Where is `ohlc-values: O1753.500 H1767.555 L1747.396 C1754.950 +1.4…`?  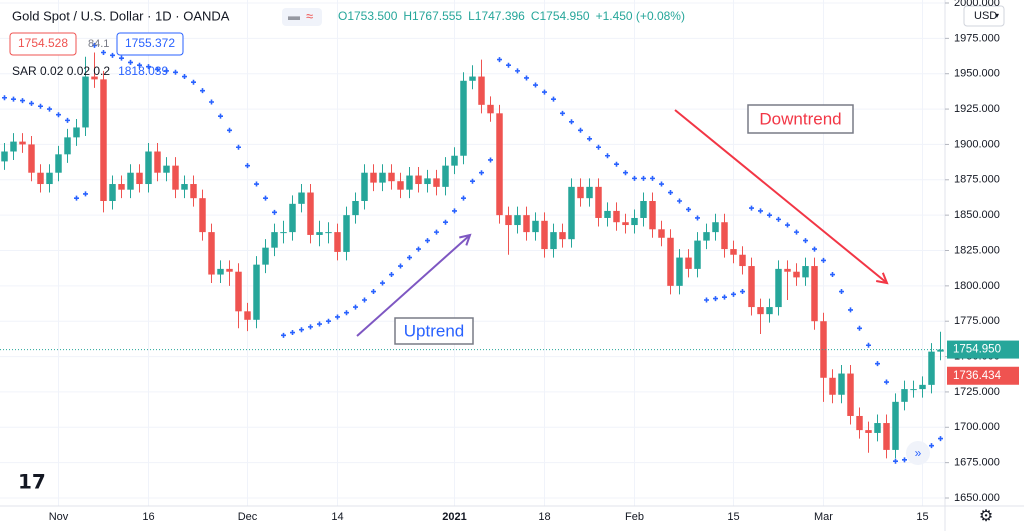 ohlc-values: O1753.500 H1767.555 L1747.396 C1754.950 +1.4… is located at coordinates (511, 16).